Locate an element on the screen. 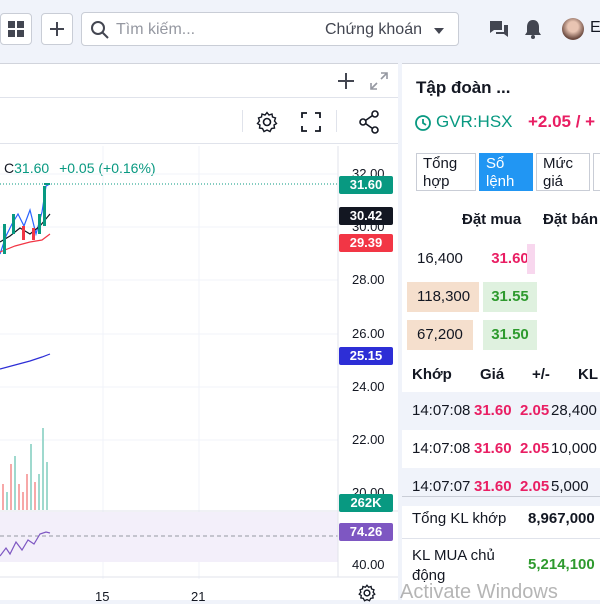 The height and width of the screenshot is (604, 600). match-time: 14:07:07 is located at coordinates (441, 486).